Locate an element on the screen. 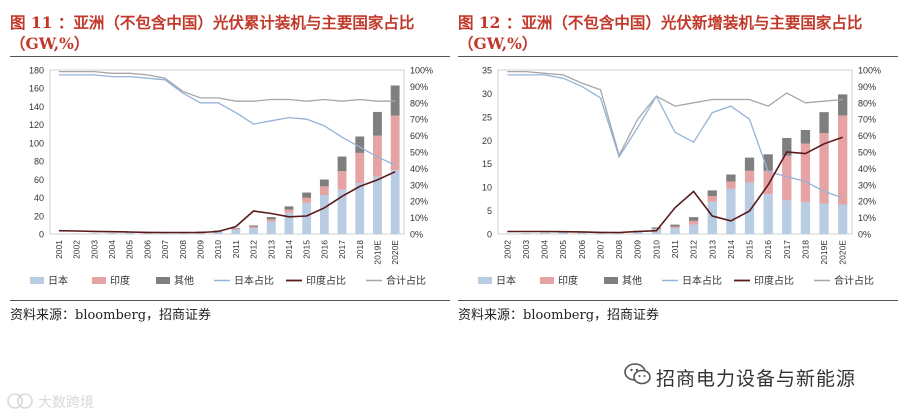  x-tick-label: 2005 is located at coordinates (130, 249).